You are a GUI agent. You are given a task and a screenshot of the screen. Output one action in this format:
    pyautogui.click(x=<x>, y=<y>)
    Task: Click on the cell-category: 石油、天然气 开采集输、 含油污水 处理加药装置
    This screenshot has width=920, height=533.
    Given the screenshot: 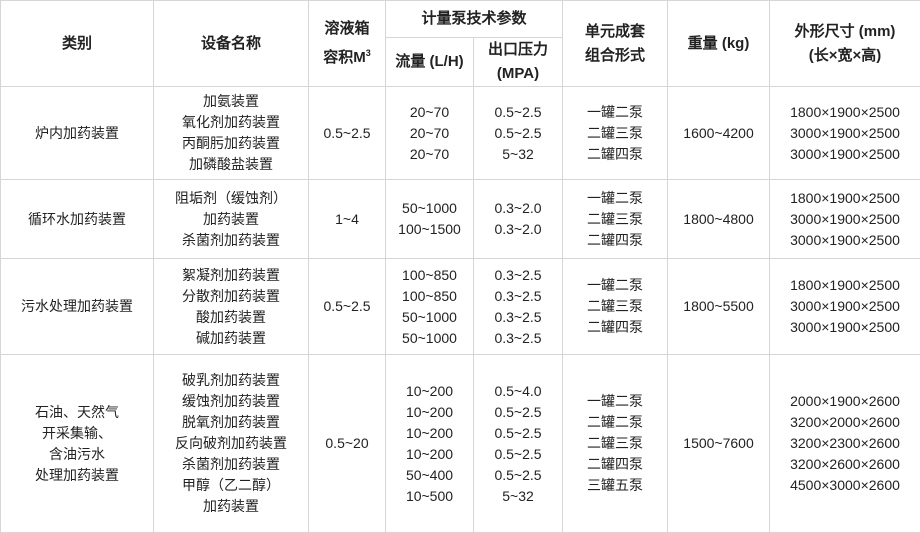 What is the action you would take?
    pyautogui.click(x=77, y=443)
    